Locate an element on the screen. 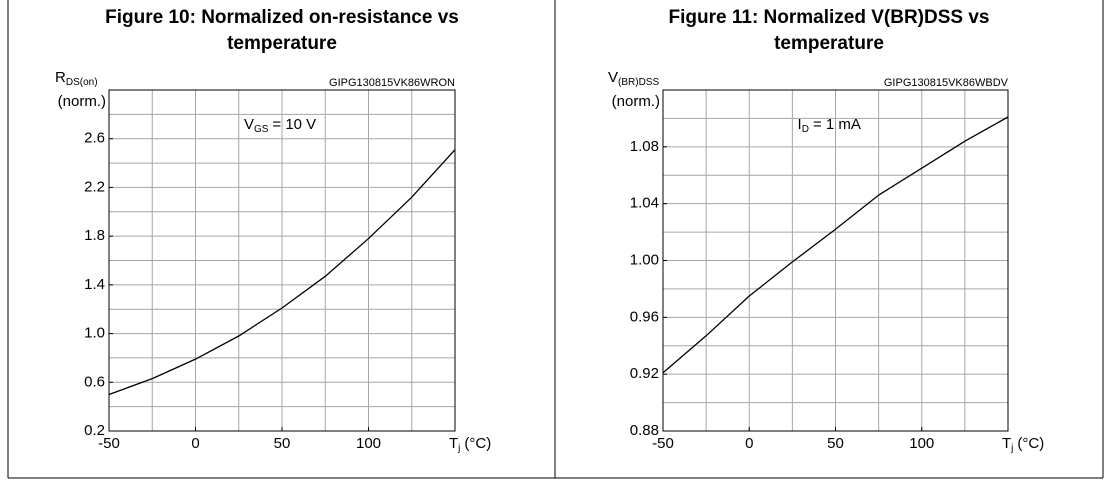 The height and width of the screenshot is (480, 1111). annotation-text: = 1 mA is located at coordinates (837, 124).